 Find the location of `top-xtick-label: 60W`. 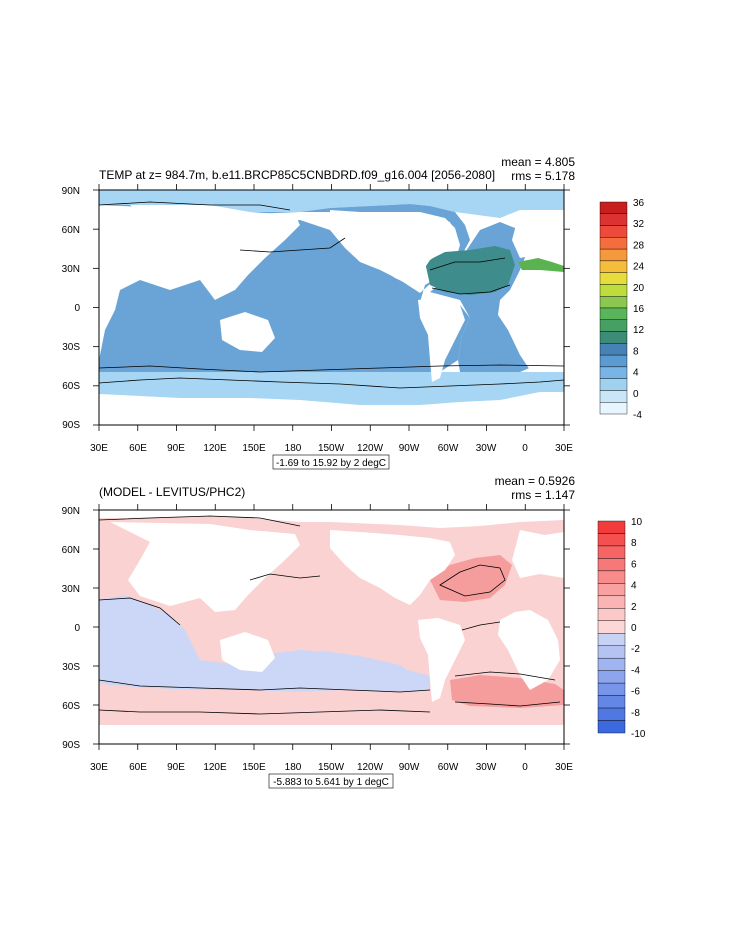

top-xtick-label: 60W is located at coordinates (448, 448).